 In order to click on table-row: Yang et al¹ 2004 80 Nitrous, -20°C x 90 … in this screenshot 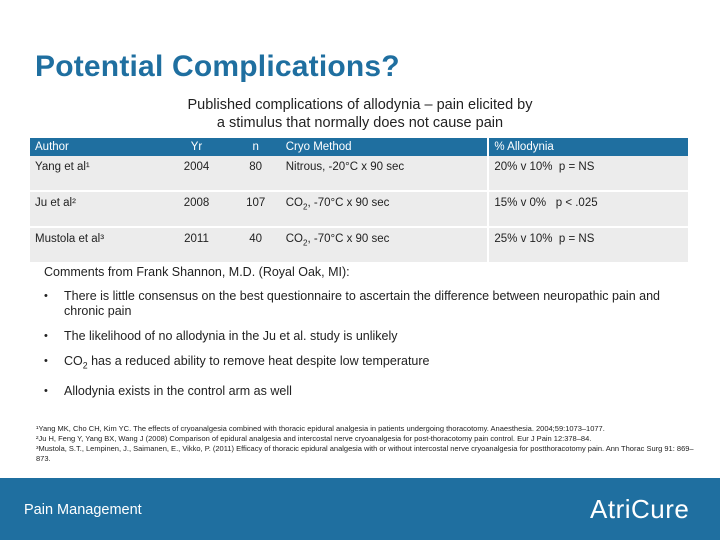, I will do `click(359, 174)`.